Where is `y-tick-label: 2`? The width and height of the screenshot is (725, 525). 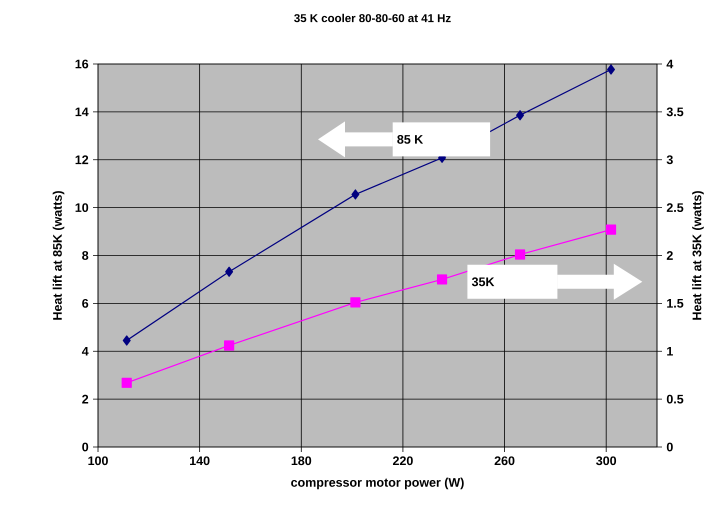
y-tick-label: 2 is located at coordinates (85, 399).